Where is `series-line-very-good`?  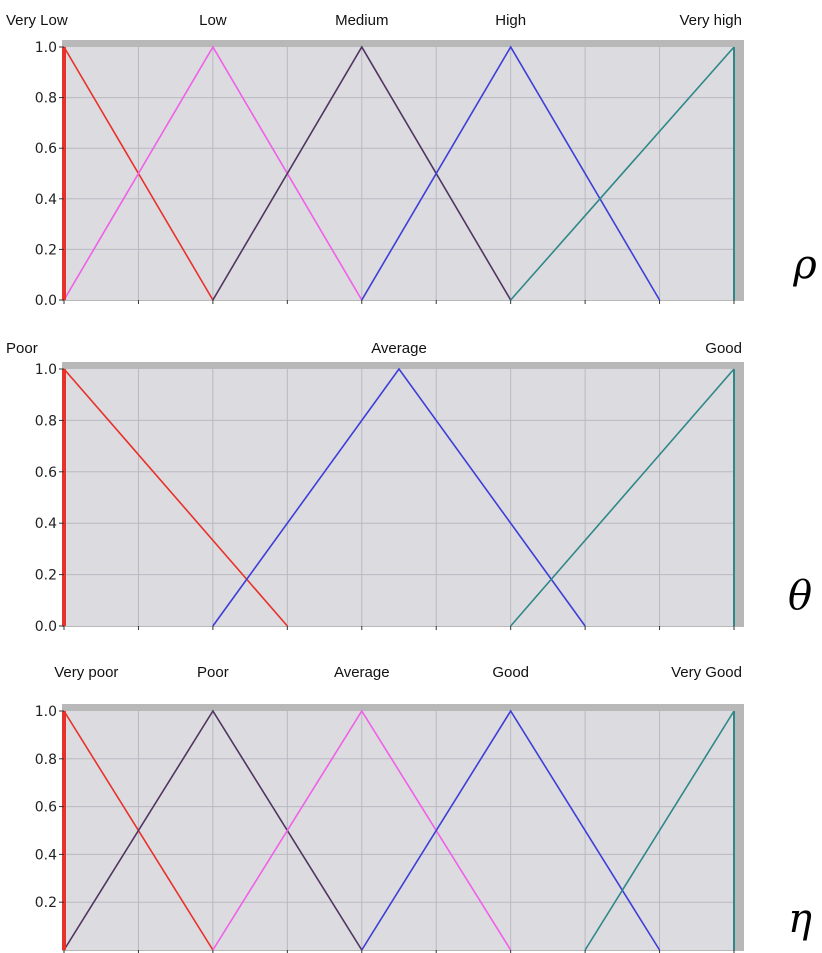
series-line-very-good is located at coordinates (659, 830).